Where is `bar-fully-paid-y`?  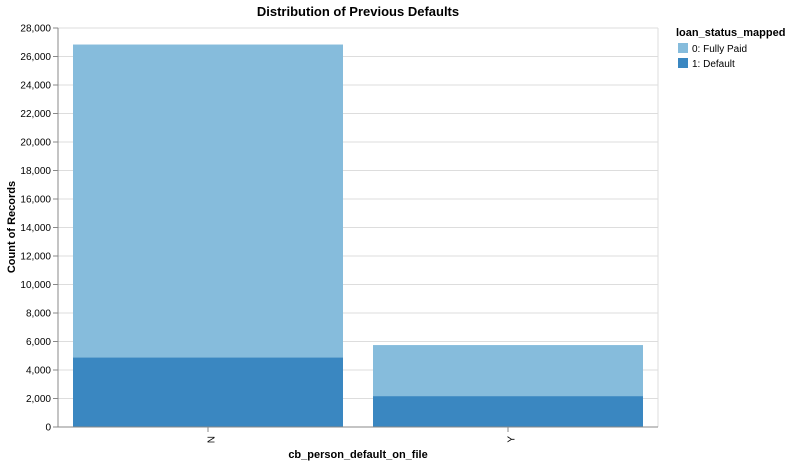 bar-fully-paid-y is located at coordinates (508, 371).